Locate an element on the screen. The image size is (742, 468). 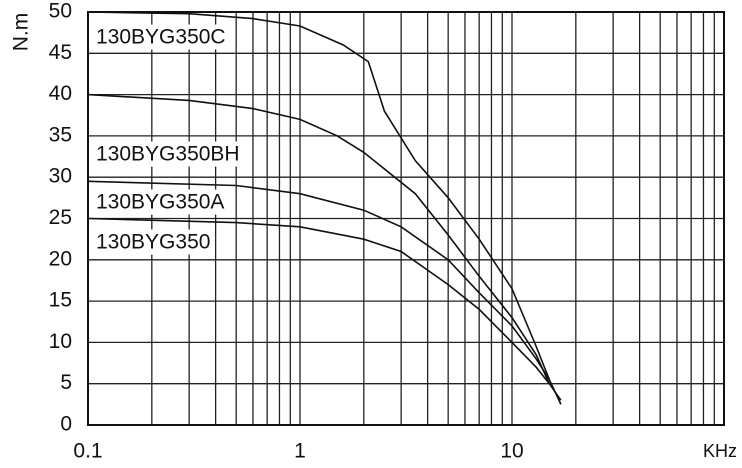
series-label: 130BYG350BH is located at coordinates (168, 154).